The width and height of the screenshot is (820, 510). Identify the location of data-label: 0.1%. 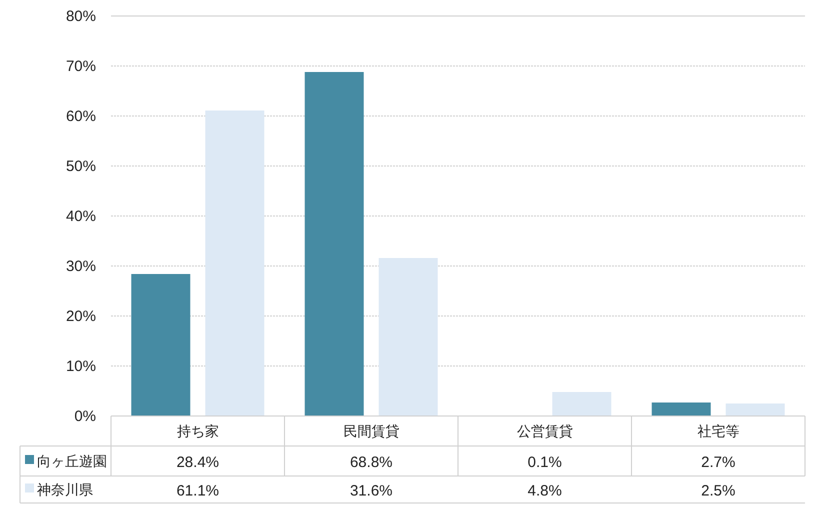
(545, 462).